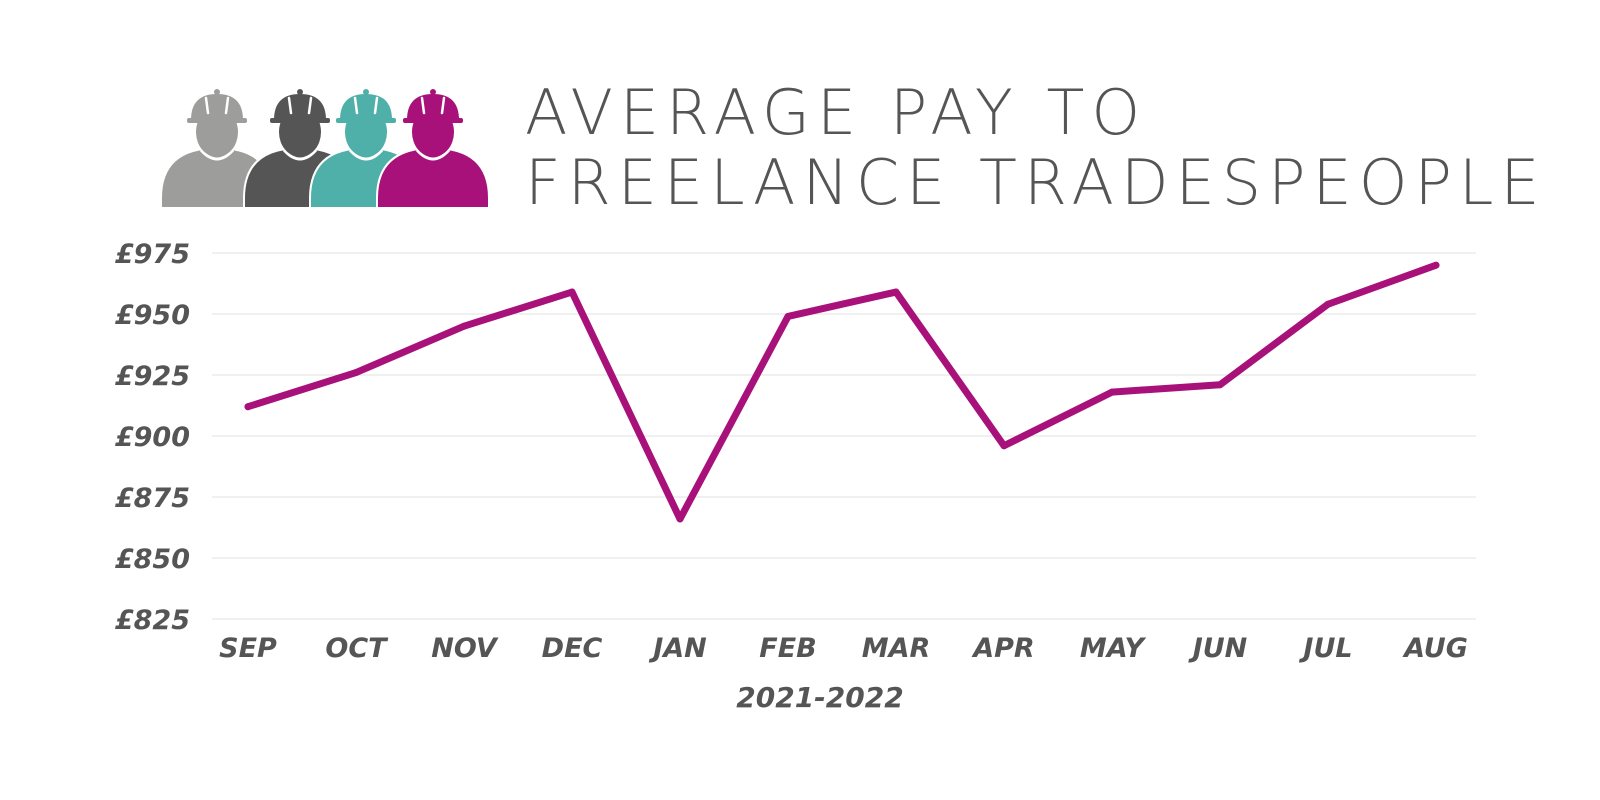  What do you see at coordinates (572, 648) in the screenshot?
I see `x-tick-label: DEC` at bounding box center [572, 648].